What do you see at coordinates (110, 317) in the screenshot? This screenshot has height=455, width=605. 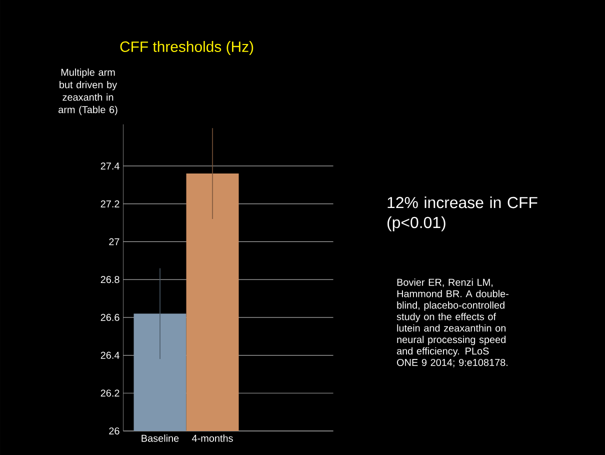 I see `y-tick-label: 26.6` at bounding box center [110, 317].